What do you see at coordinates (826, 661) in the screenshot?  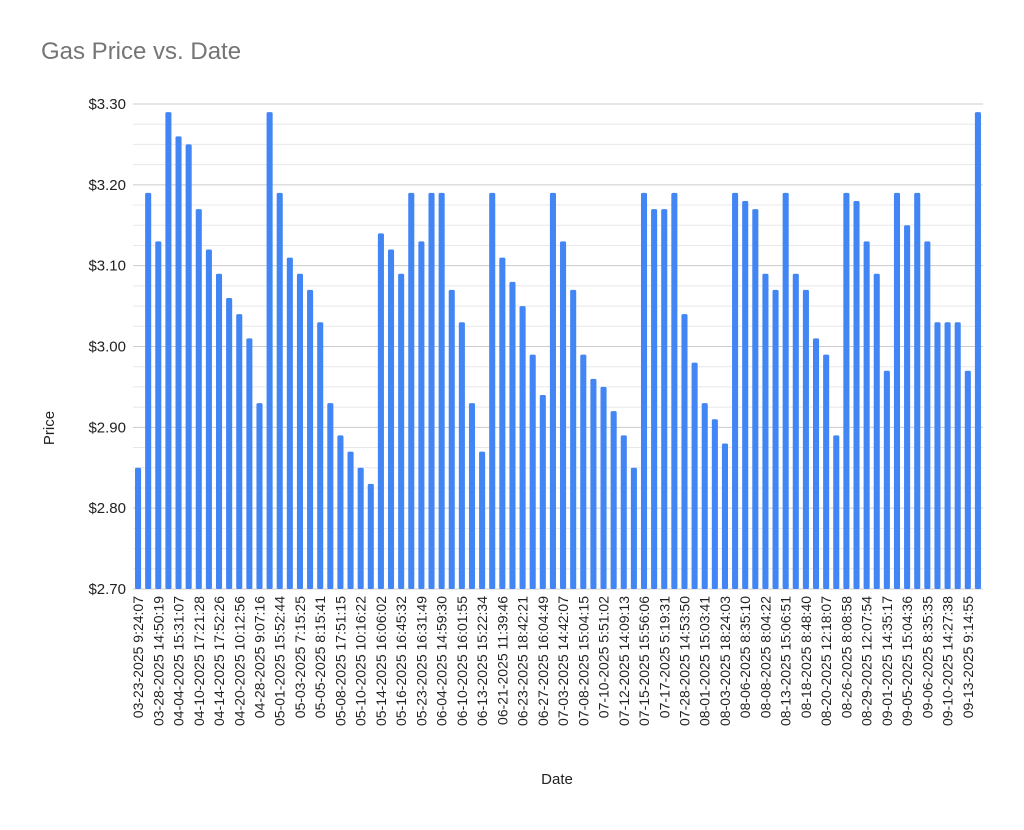 I see `x-tick-label: 08-20-2025 12:18:07` at bounding box center [826, 661].